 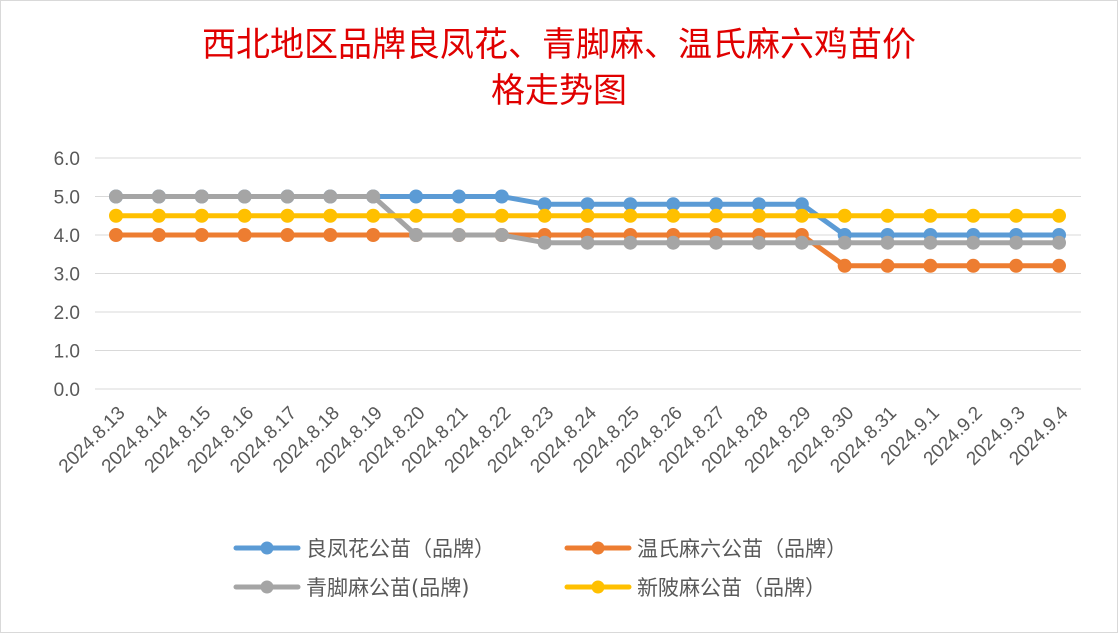 What do you see at coordinates (731, 588) in the screenshot?
I see `legend-label: 新陂麻公苗（品牌）` at bounding box center [731, 588].